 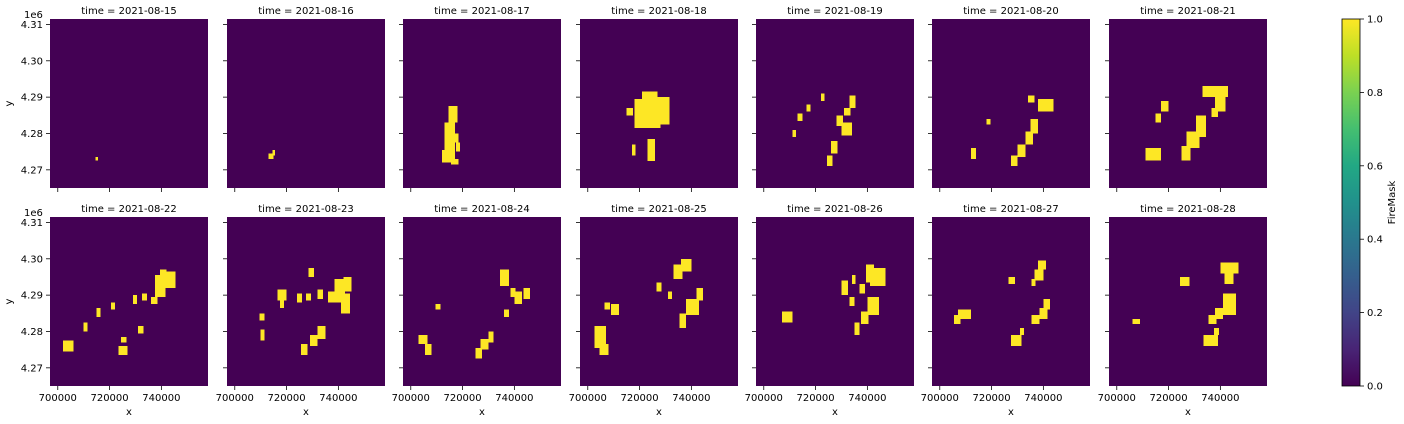 What do you see at coordinates (1351, 202) in the screenshot?
I see `colorbar-gradient` at bounding box center [1351, 202].